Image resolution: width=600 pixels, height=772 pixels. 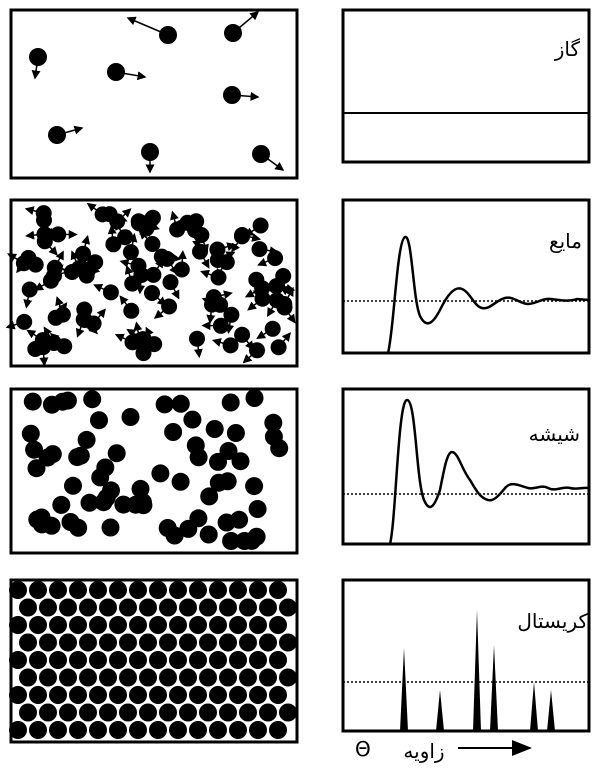 What do you see at coordinates (466, 466) in the screenshot?
I see `glass-pattern-box` at bounding box center [466, 466].